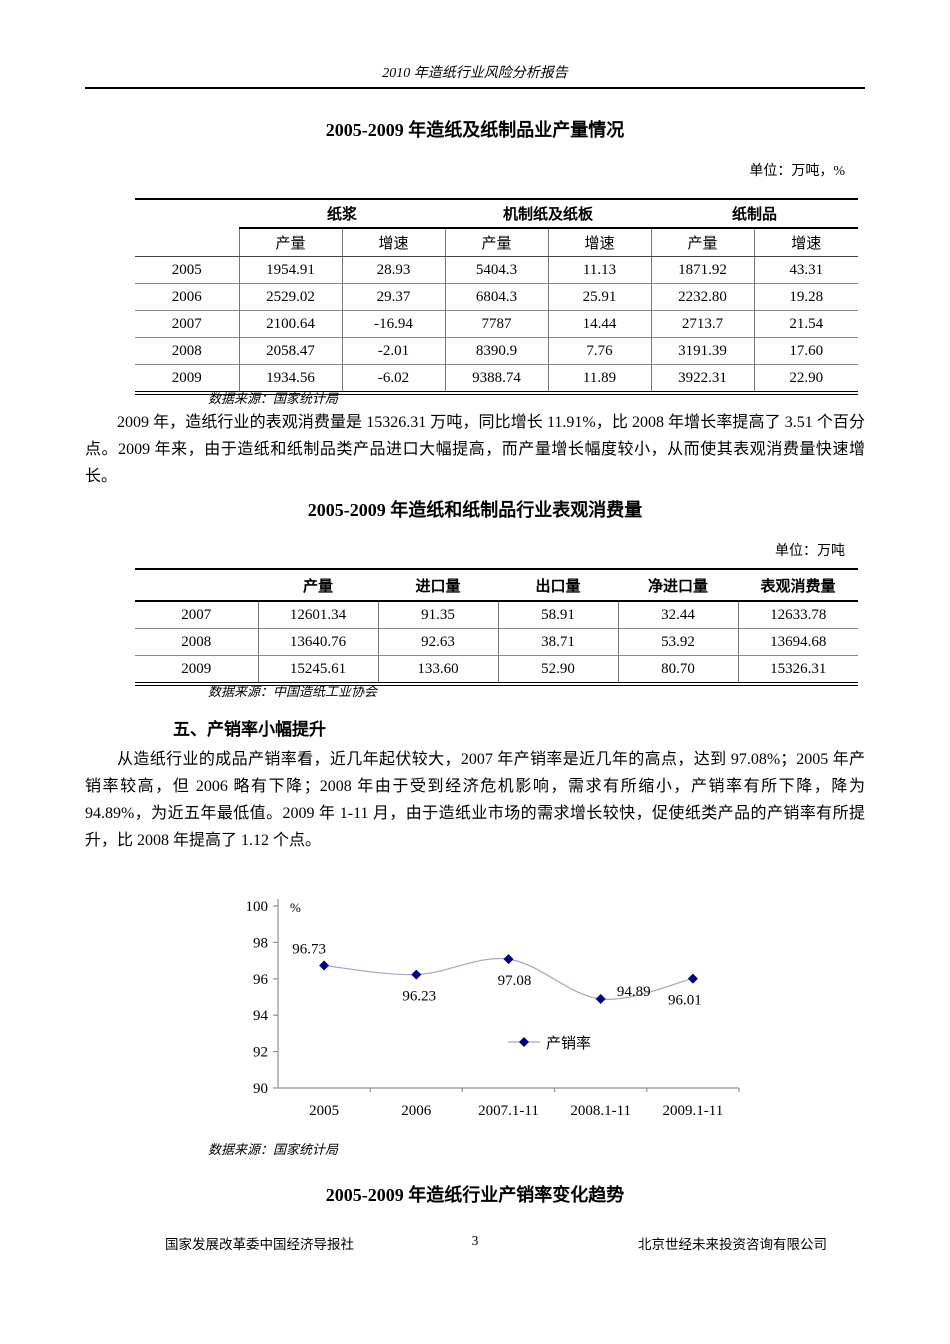 Image resolution: width=950 pixels, height=1344 pixels. Describe the element at coordinates (496, 324) in the screenshot. I see `table-cell: 7787` at that location.